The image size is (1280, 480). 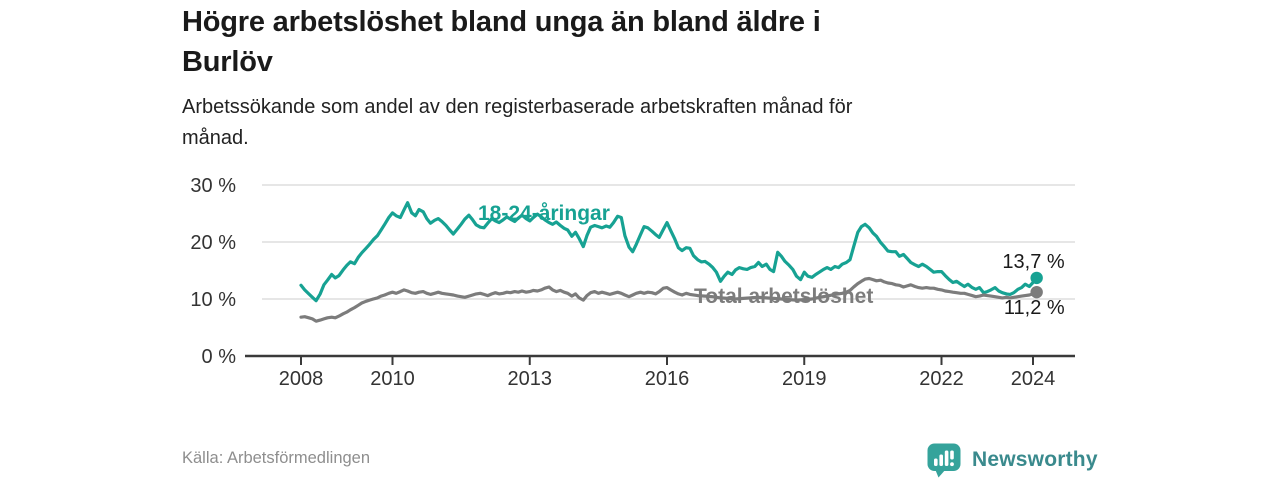 What do you see at coordinates (1034, 308) in the screenshot?
I see `latest-value-label-total: 11,2 %` at bounding box center [1034, 308].